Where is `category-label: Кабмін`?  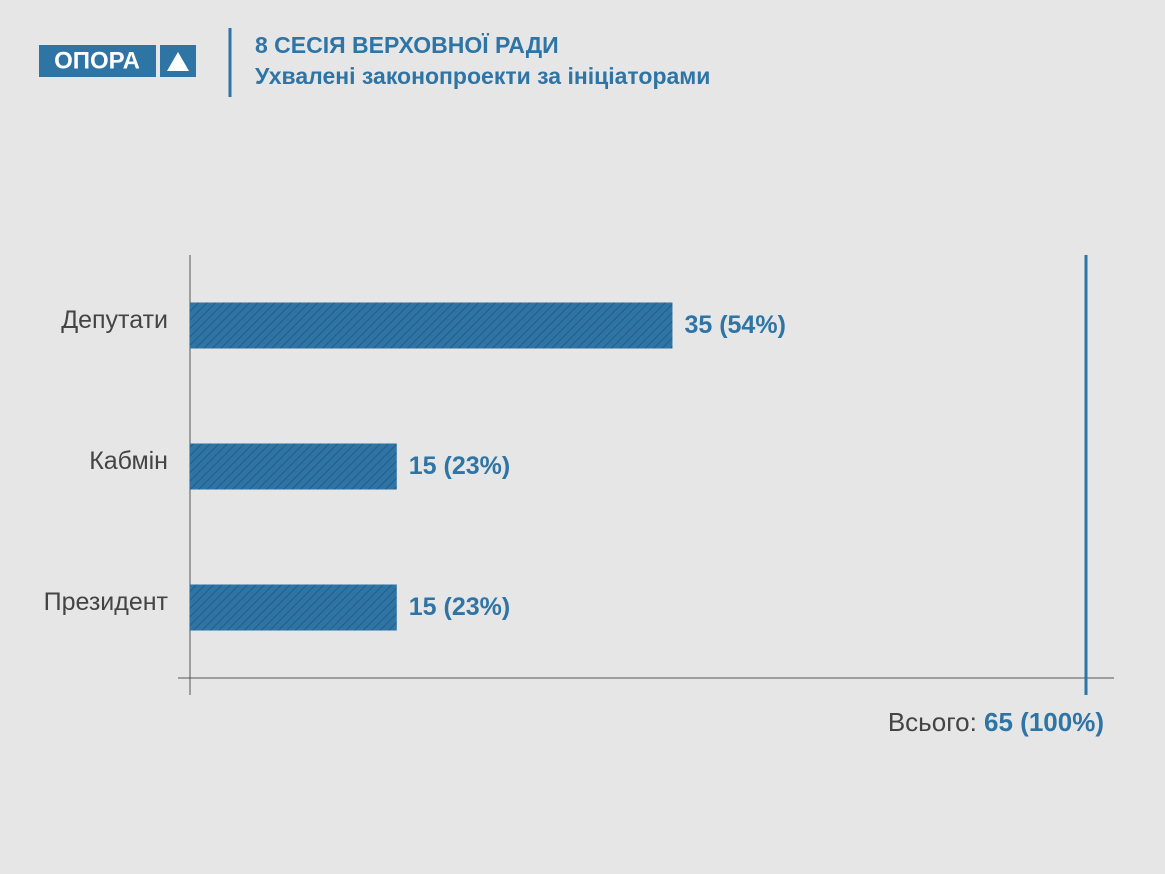
category-label: Кабмін is located at coordinates (128, 461).